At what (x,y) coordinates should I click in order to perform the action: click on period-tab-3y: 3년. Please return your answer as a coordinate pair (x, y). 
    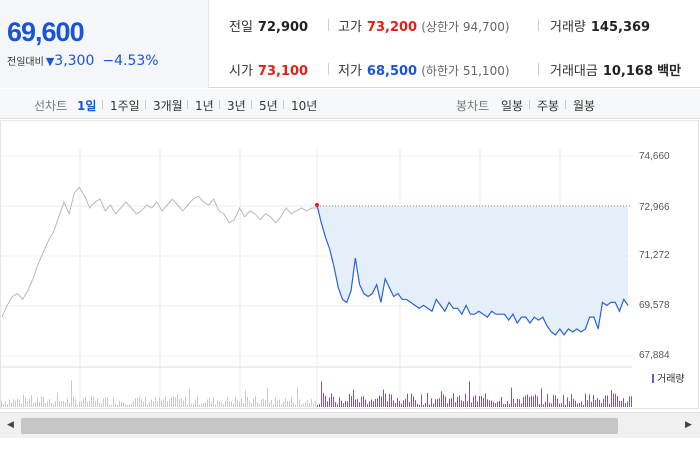
    Looking at the image, I should click on (236, 106).